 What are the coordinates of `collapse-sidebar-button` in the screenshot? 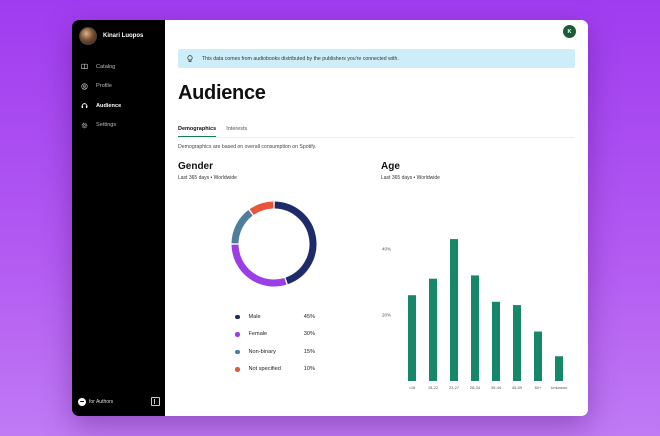 It's located at (155, 401).